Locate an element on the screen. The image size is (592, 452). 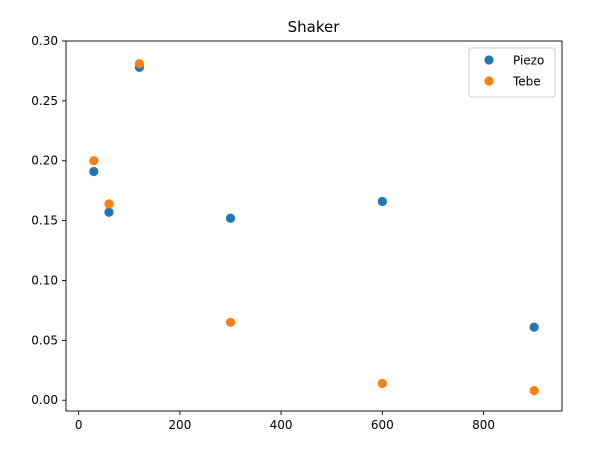
x-tick-label: 800 is located at coordinates (483, 425).